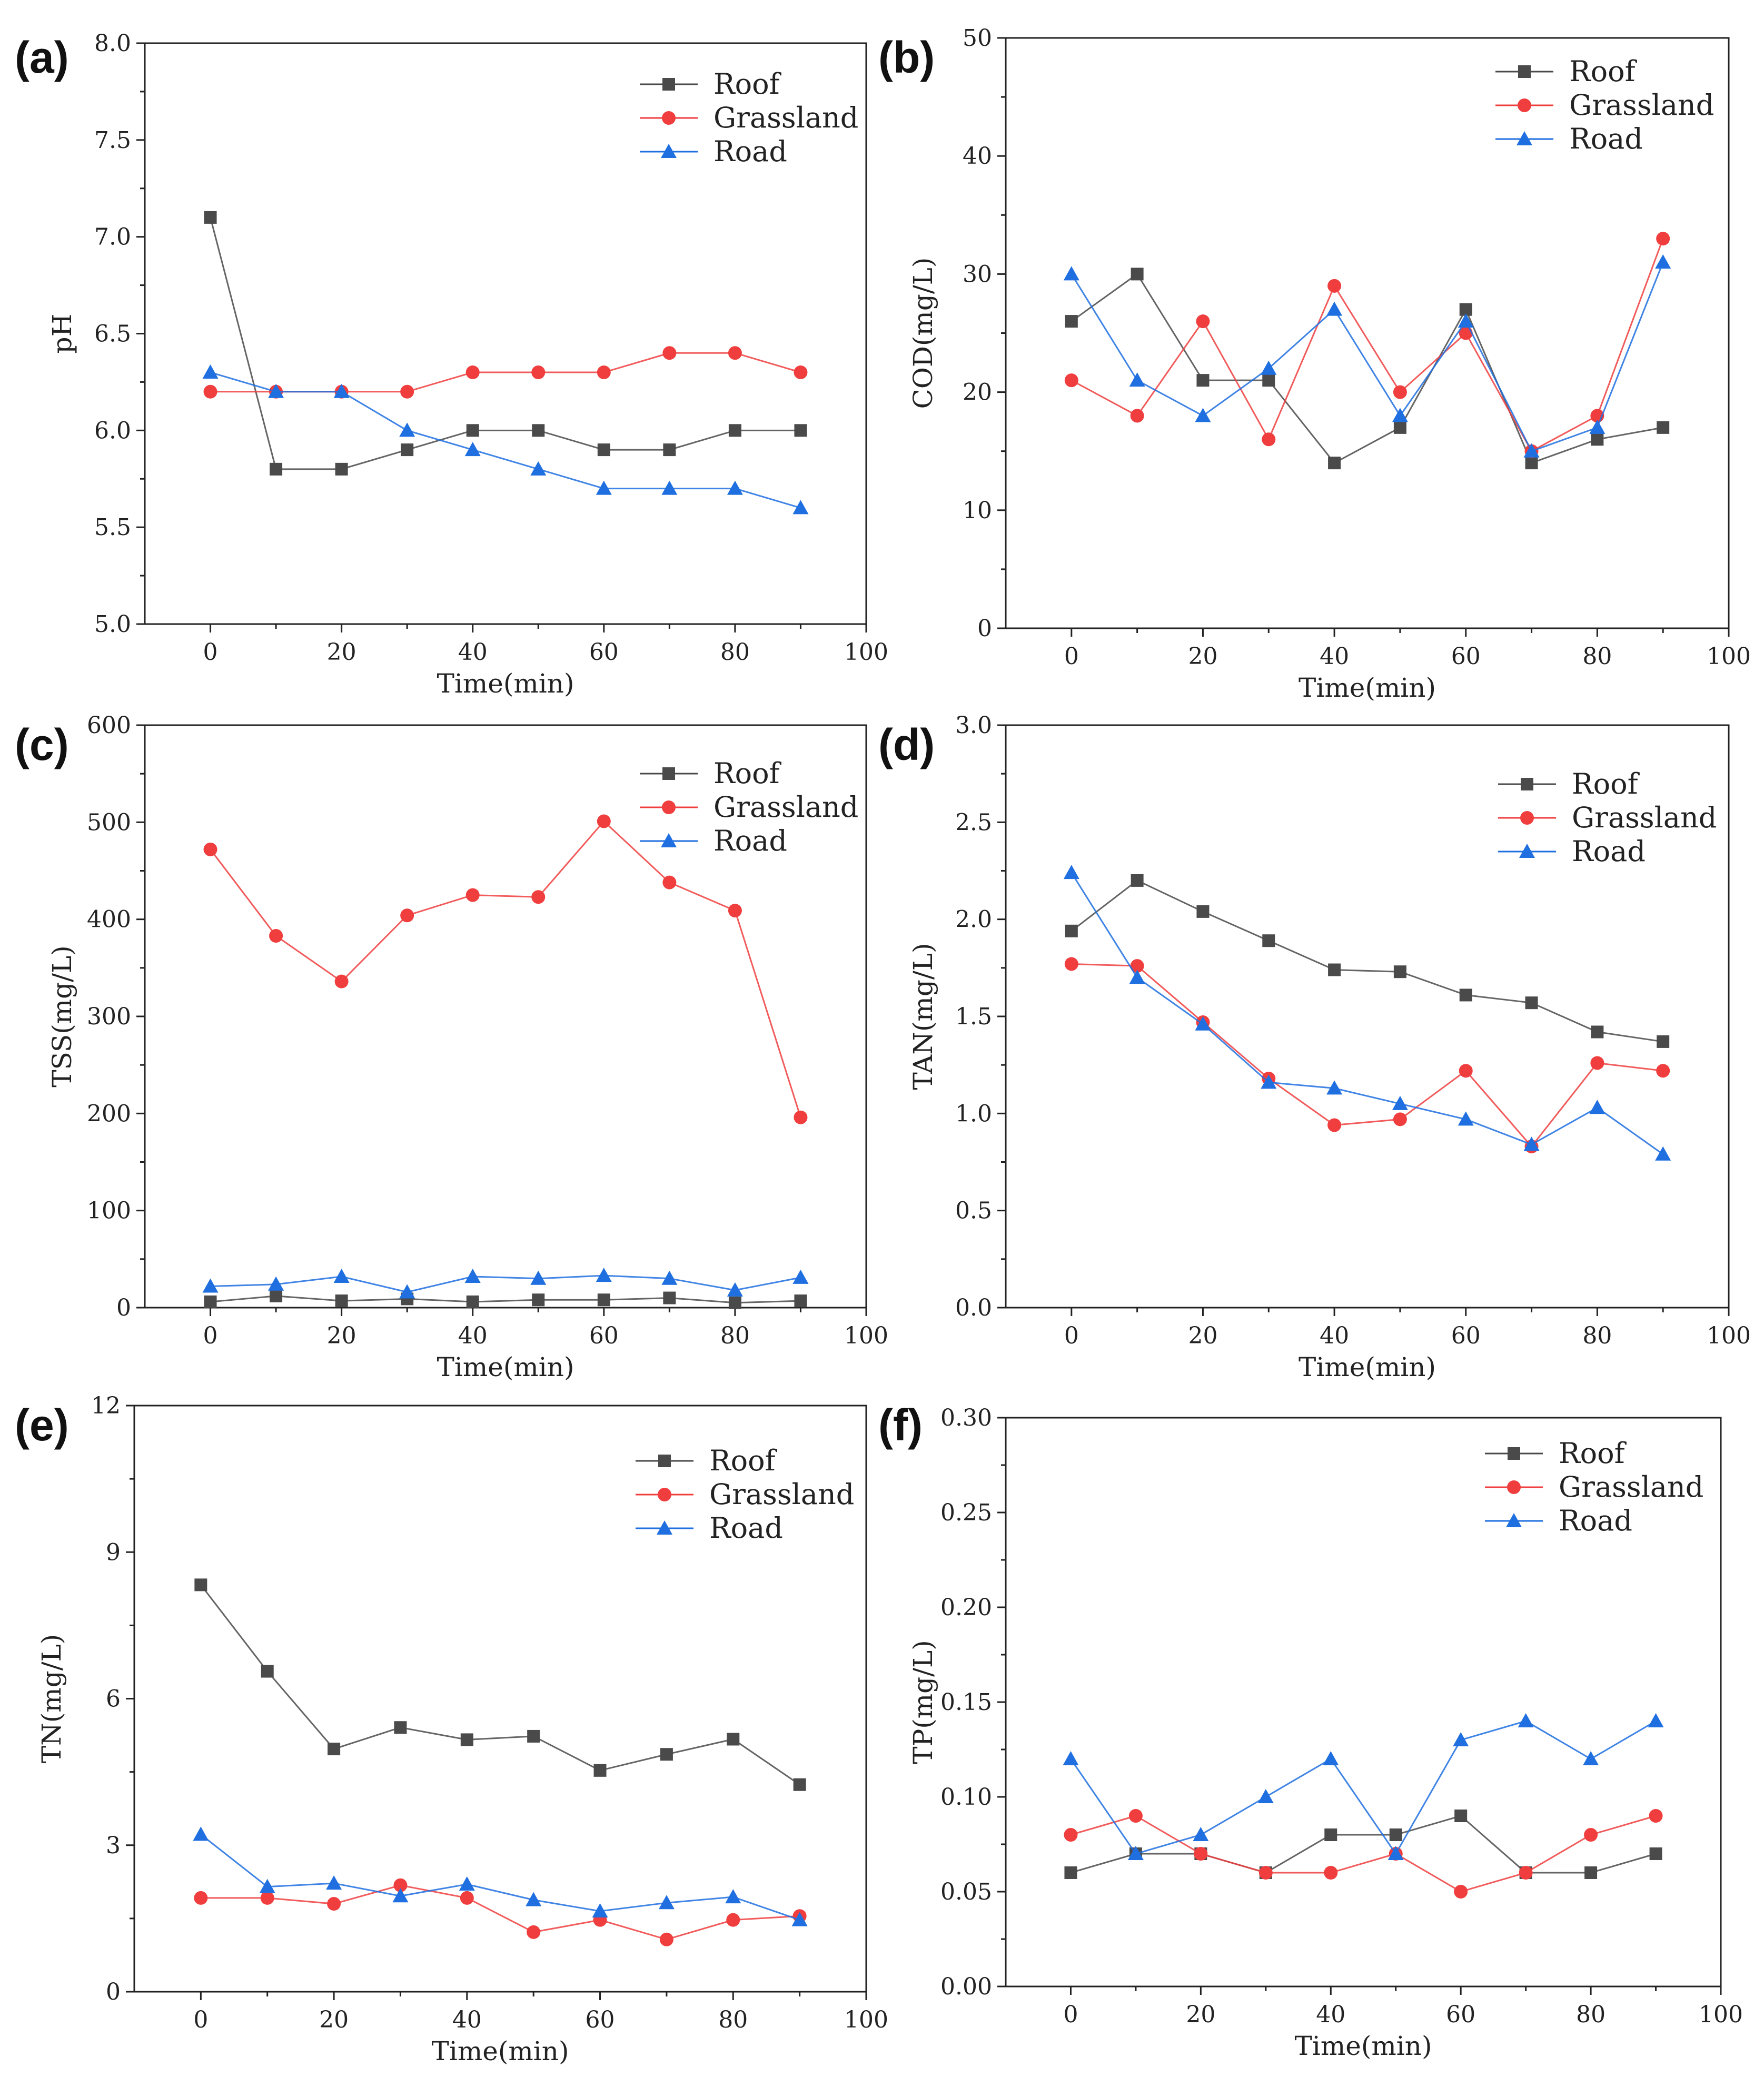 The height and width of the screenshot is (2086, 1764). Describe the element at coordinates (923, 1016) in the screenshot. I see `y-axis-title: TAN(mg/L)` at that location.